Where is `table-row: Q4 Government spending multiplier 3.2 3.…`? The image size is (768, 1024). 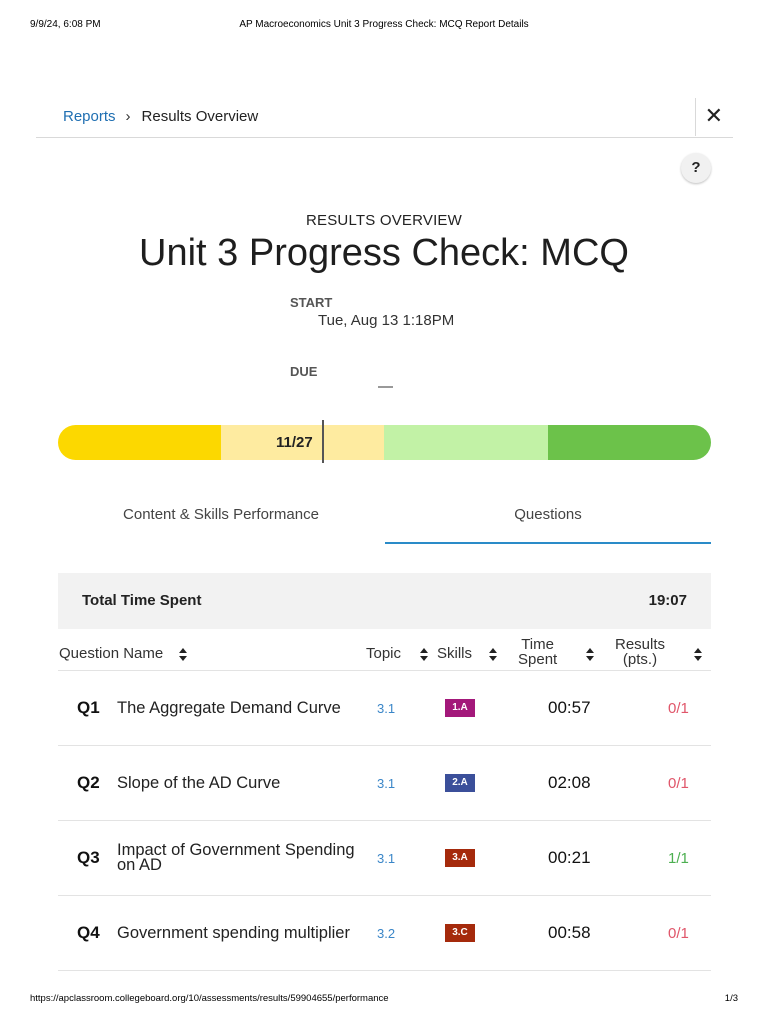 table-row: Q4 Government spending multiplier 3.2 3.… is located at coordinates (384, 933).